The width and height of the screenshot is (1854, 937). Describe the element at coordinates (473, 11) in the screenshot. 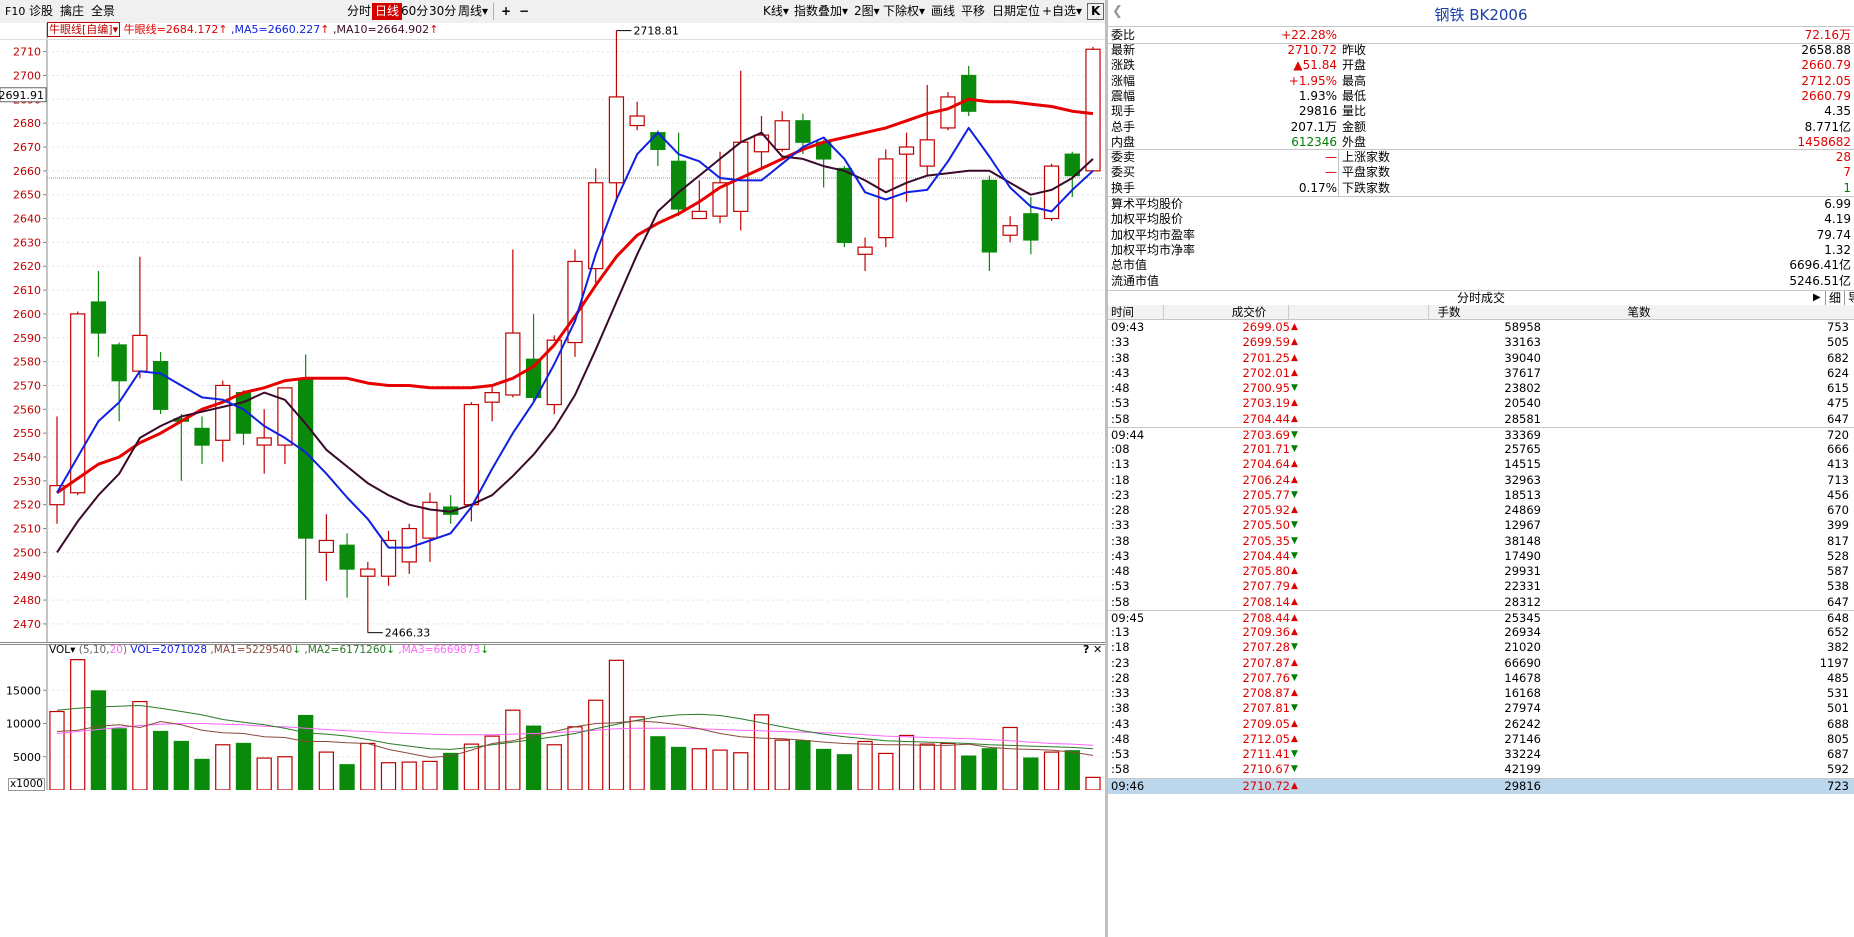

I see `weekly-dropdown: 周线▾` at that location.